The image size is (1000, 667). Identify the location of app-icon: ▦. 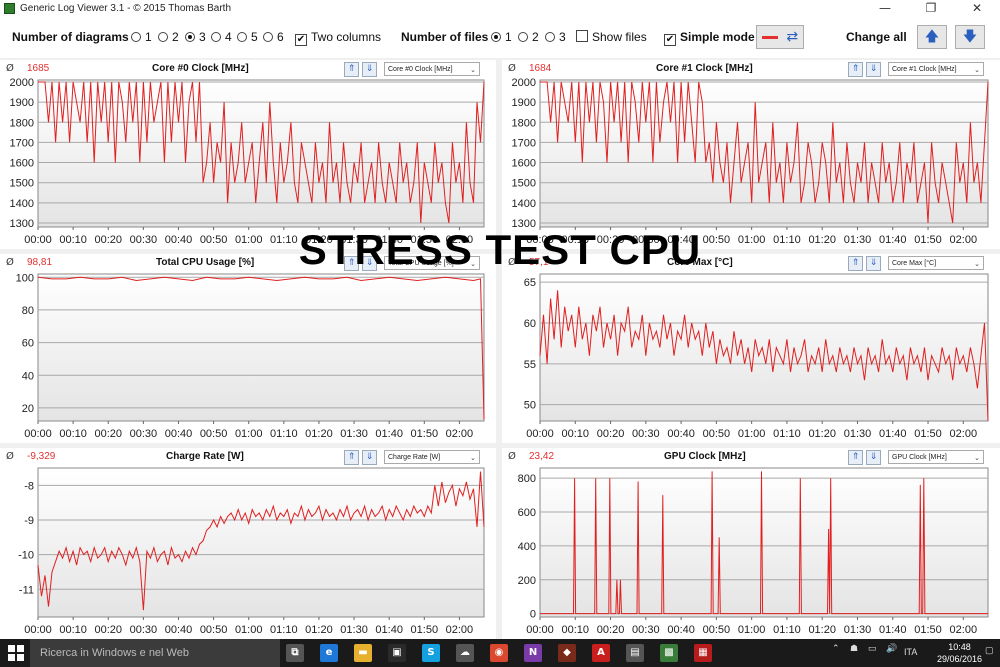
(703, 653).